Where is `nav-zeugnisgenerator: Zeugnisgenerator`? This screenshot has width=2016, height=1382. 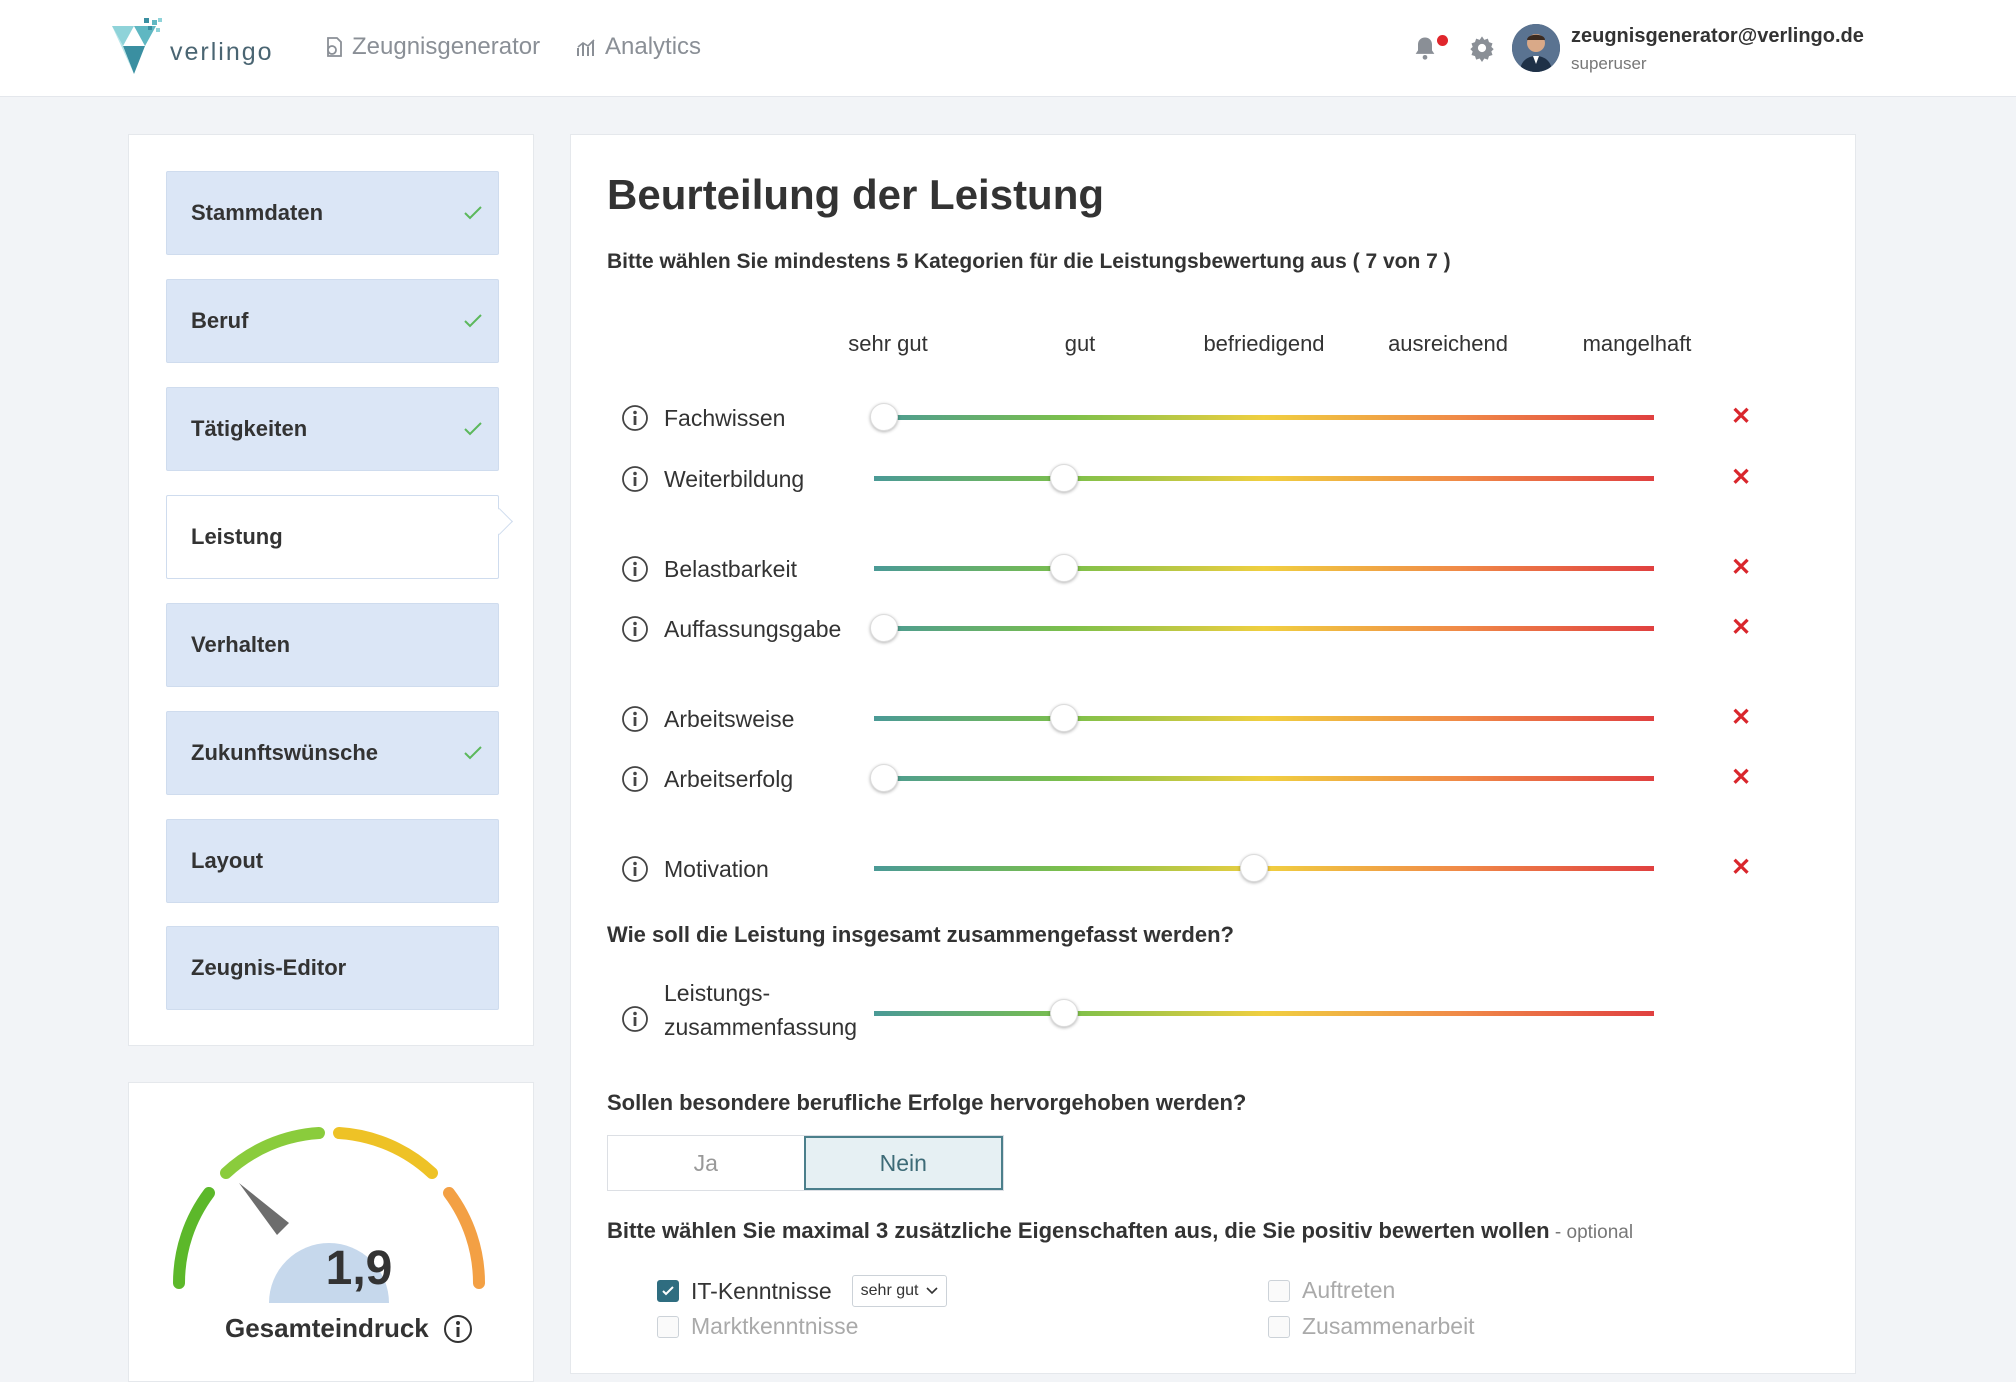 nav-zeugnisgenerator: Zeugnisgenerator is located at coordinates (431, 47).